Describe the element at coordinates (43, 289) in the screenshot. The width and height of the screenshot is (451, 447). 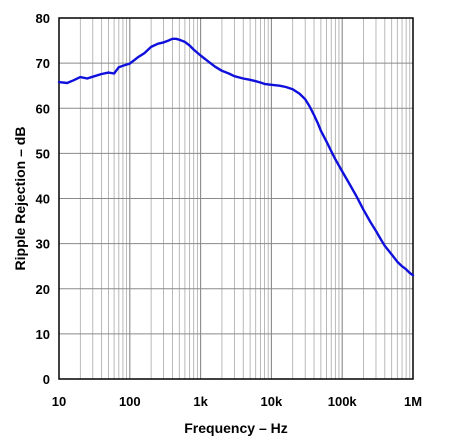
I see `y-tick-label: 20` at that location.